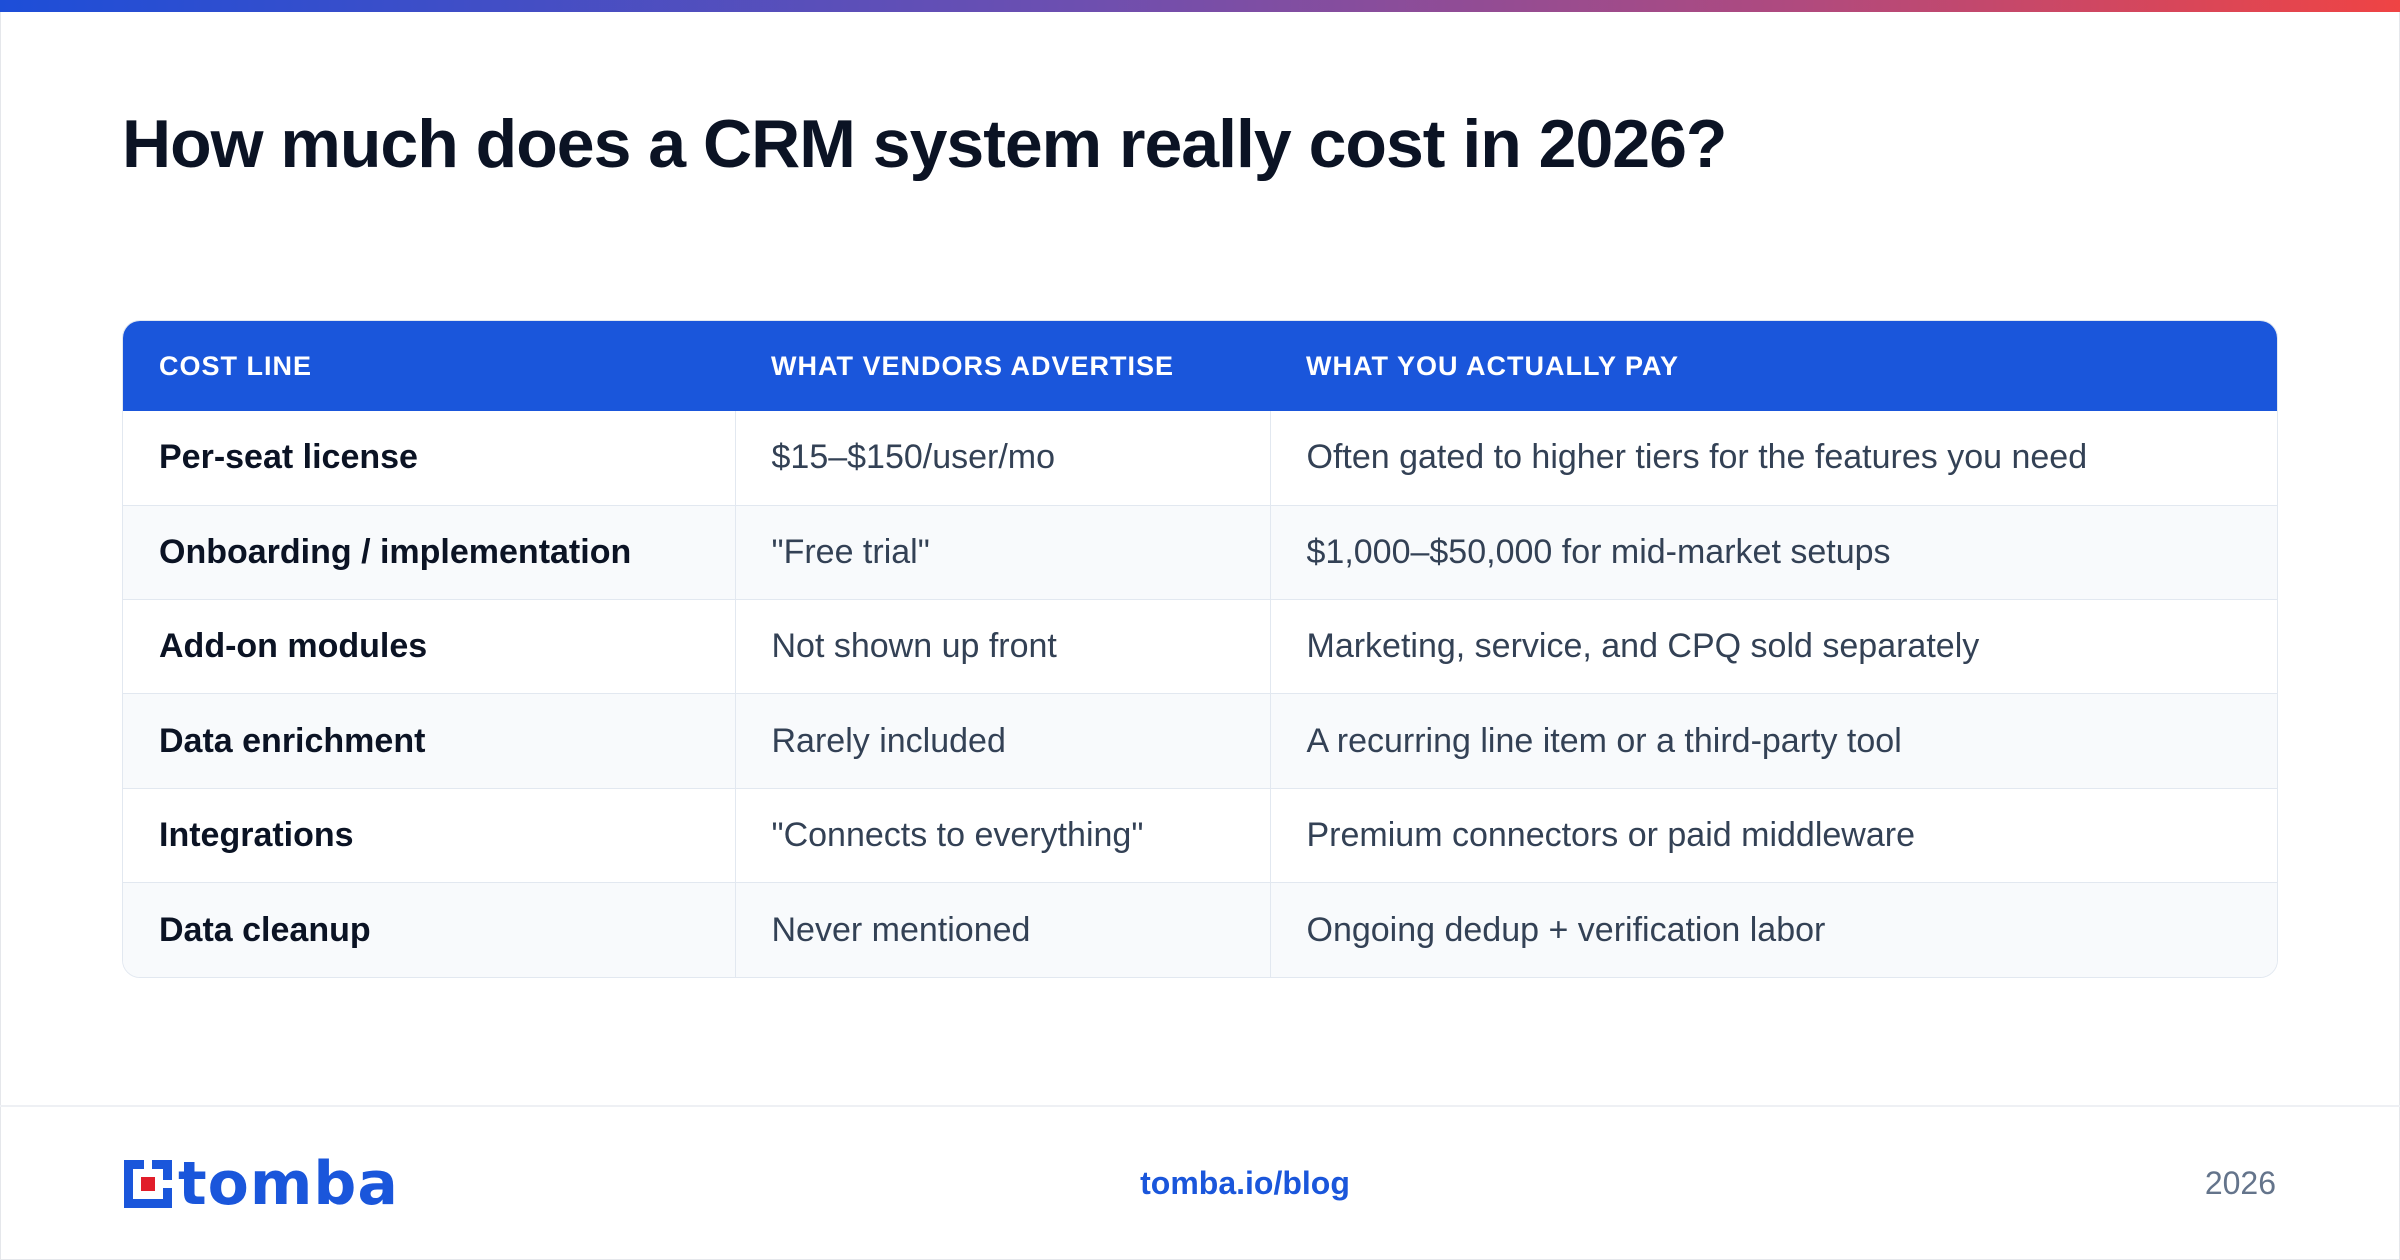  What do you see at coordinates (973, 365) in the screenshot?
I see `header-vendors-advertise: WHAT VENDORS ADVERTISE` at bounding box center [973, 365].